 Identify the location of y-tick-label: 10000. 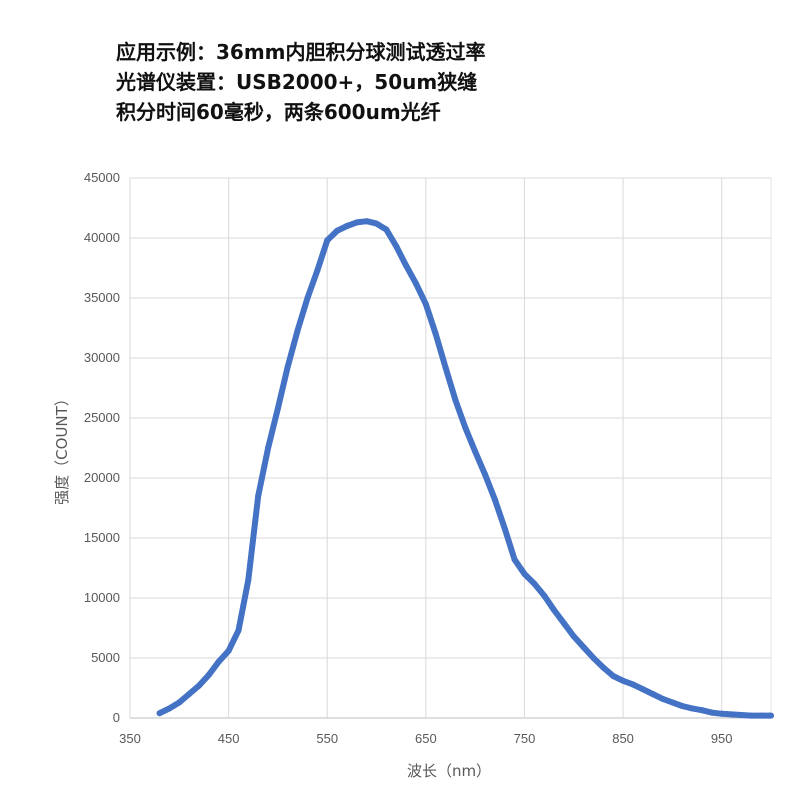
(102, 597).